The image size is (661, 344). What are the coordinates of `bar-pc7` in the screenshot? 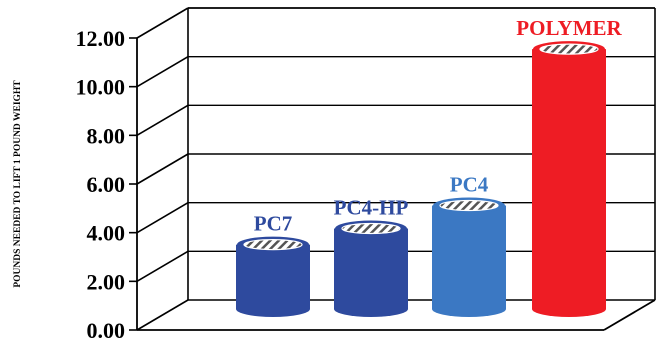 It's located at (273, 276).